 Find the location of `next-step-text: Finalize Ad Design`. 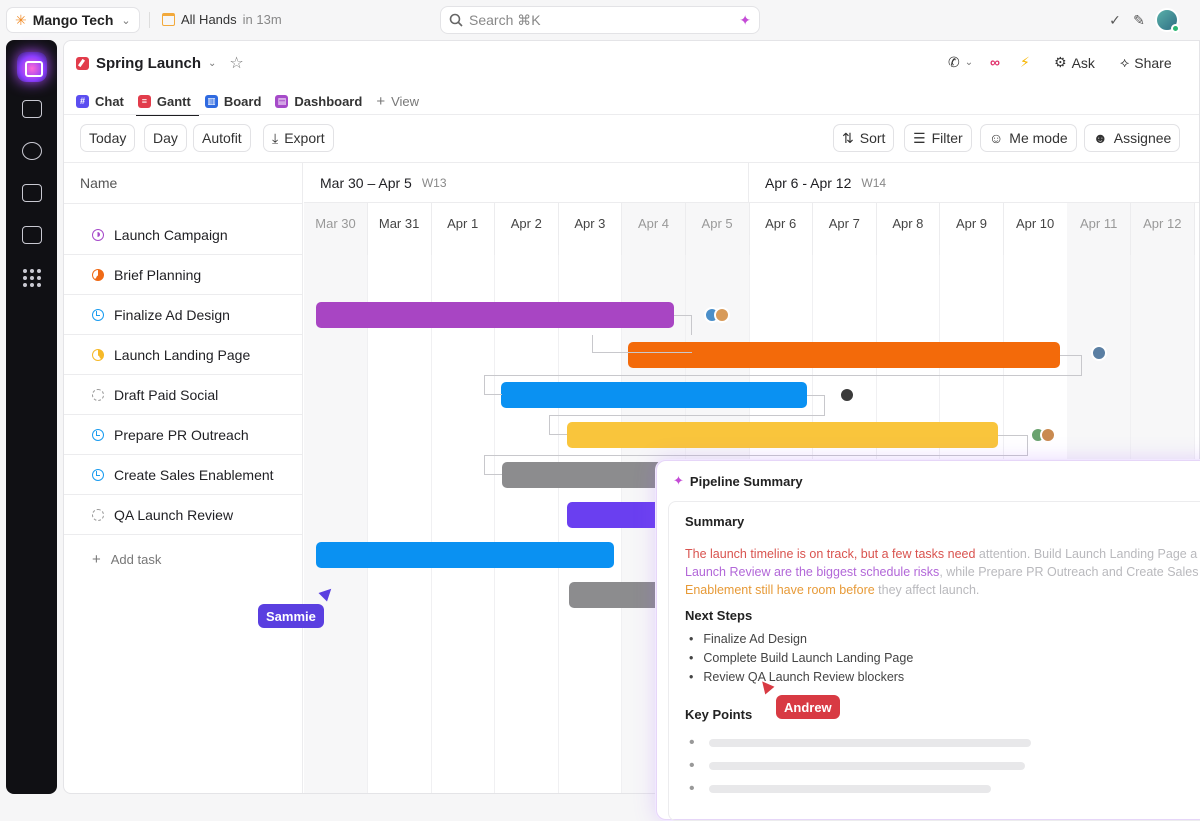

next-step-text: Finalize Ad Design is located at coordinates (755, 639).